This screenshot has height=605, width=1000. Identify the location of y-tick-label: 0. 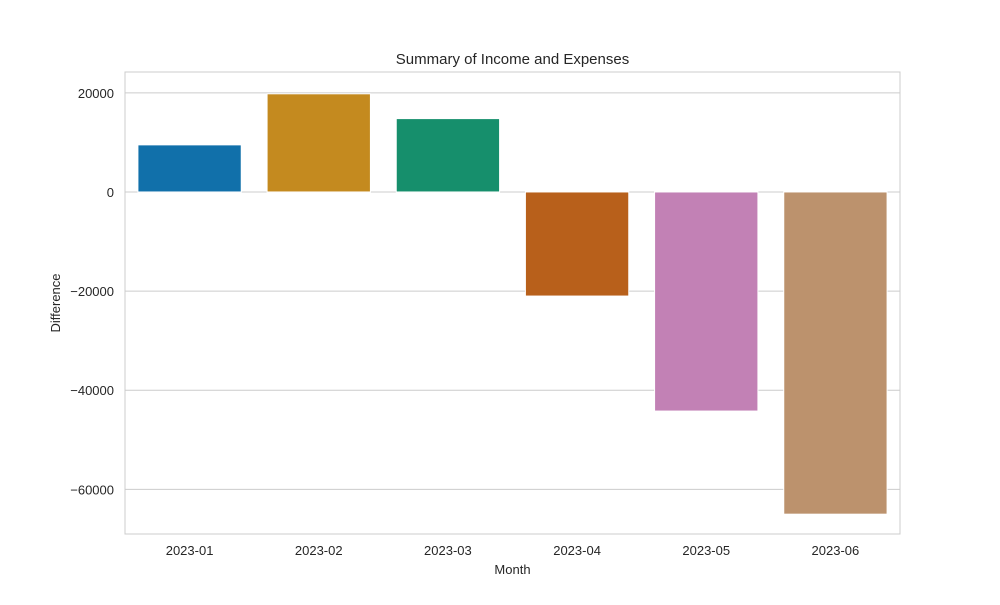
(110, 192).